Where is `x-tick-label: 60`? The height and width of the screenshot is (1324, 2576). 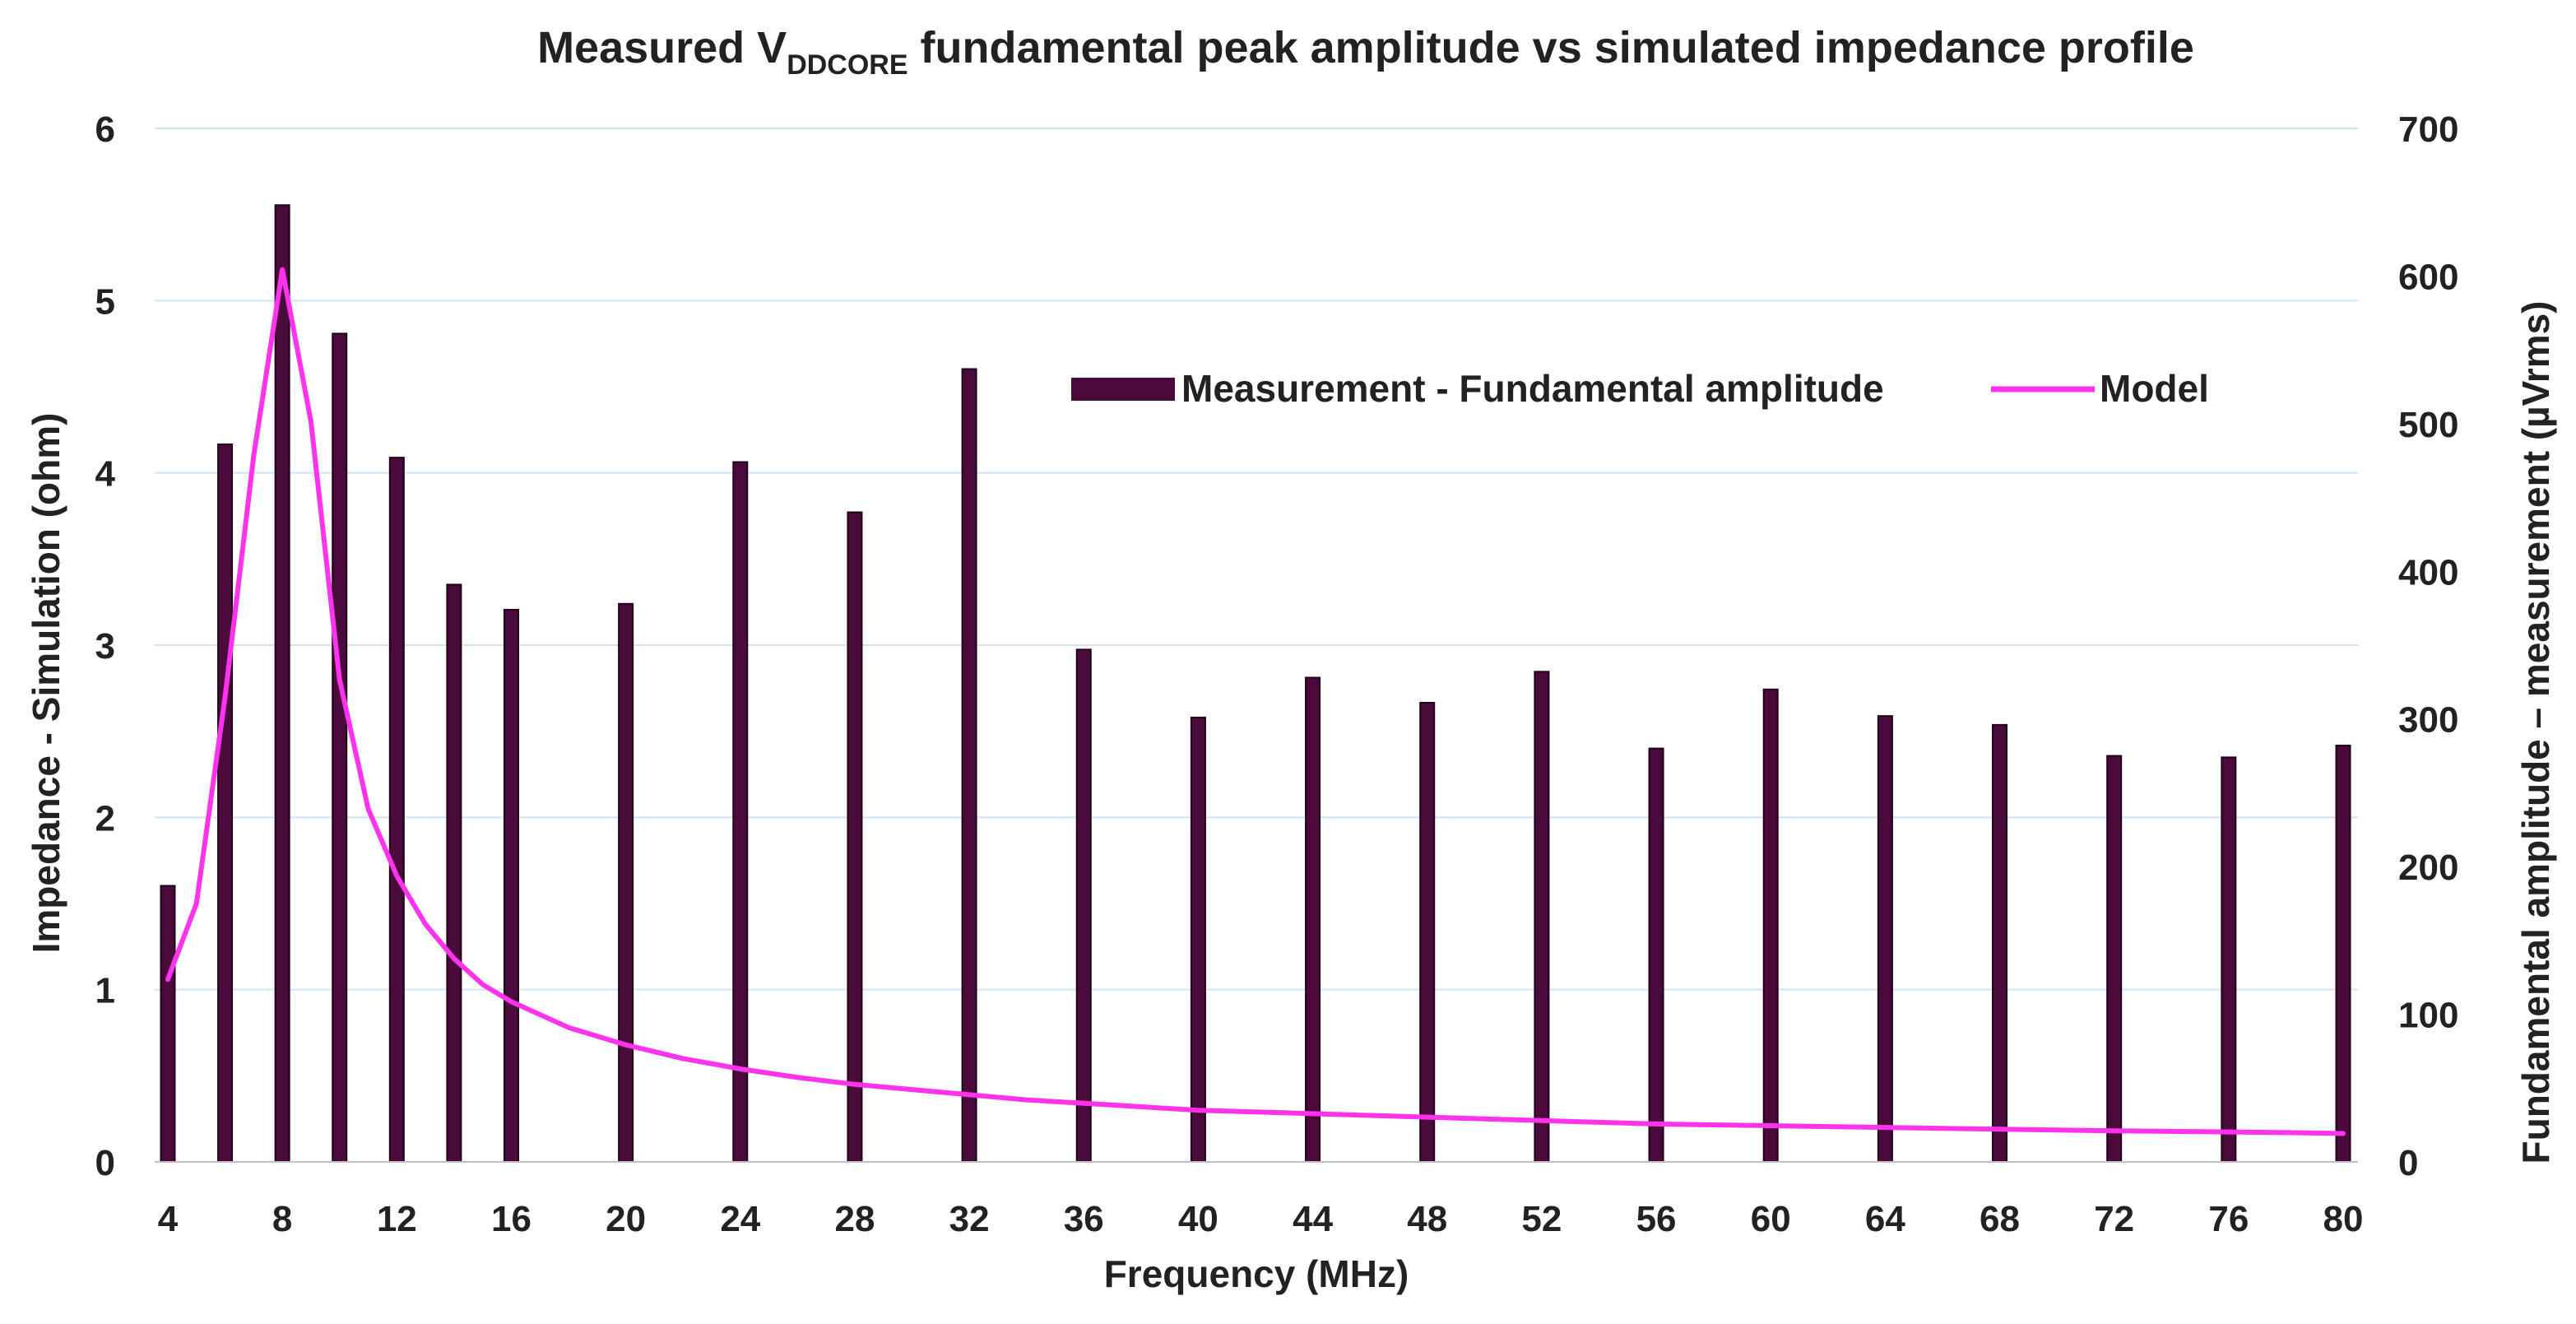 x-tick-label: 60 is located at coordinates (1771, 1219).